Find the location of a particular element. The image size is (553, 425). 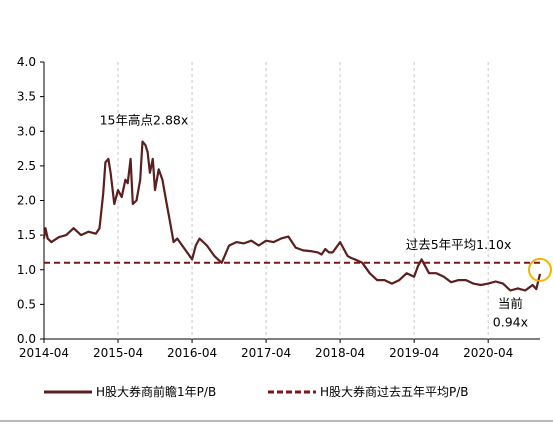

annotation-label: 过去5年平均1.10x is located at coordinates (459, 244).